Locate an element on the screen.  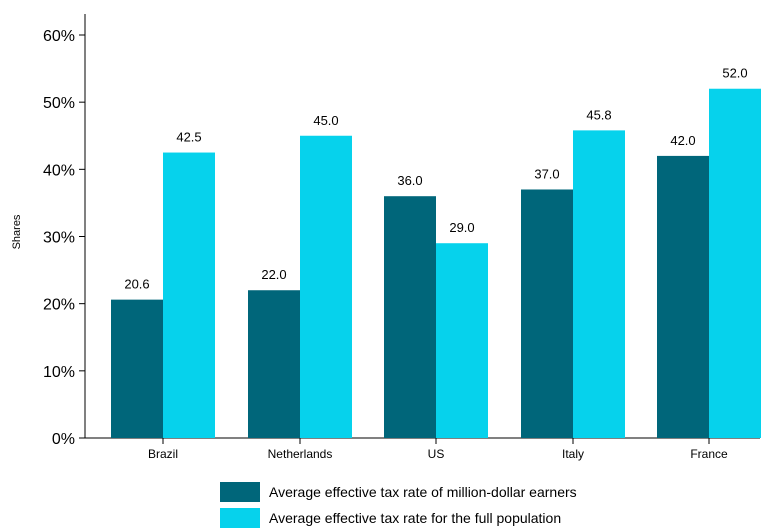
x-tick-label: Brazil is located at coordinates (163, 454).